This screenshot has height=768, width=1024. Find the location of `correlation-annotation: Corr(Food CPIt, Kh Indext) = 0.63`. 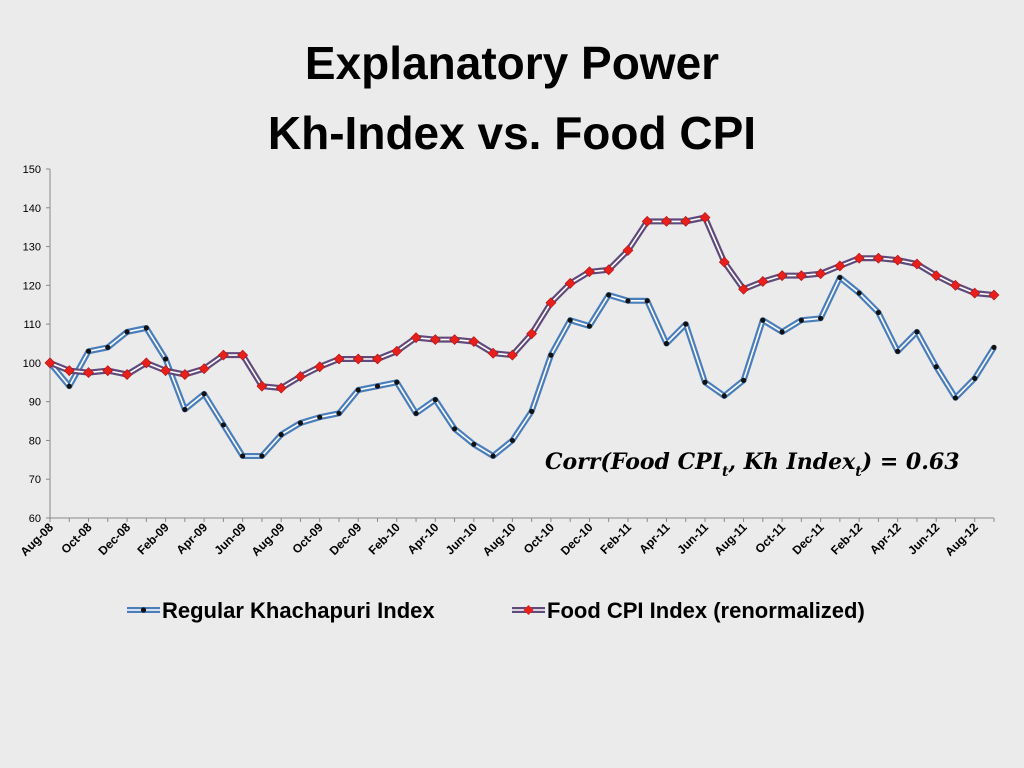

correlation-annotation: Corr(Food CPIt, Kh Indext) = 0.63 is located at coordinates (752, 464).